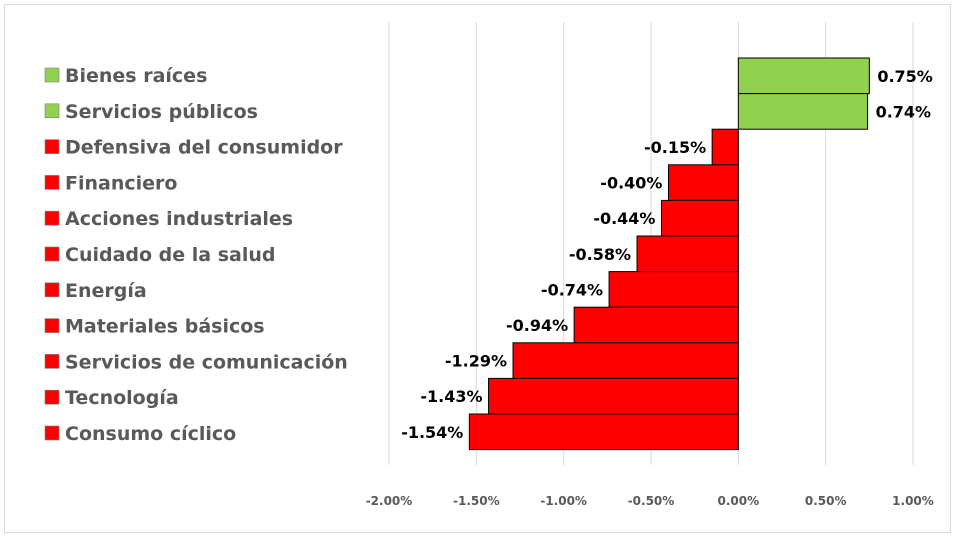 This screenshot has width=957, height=539. What do you see at coordinates (432, 432) in the screenshot?
I see `data-label: -1.54%` at bounding box center [432, 432].